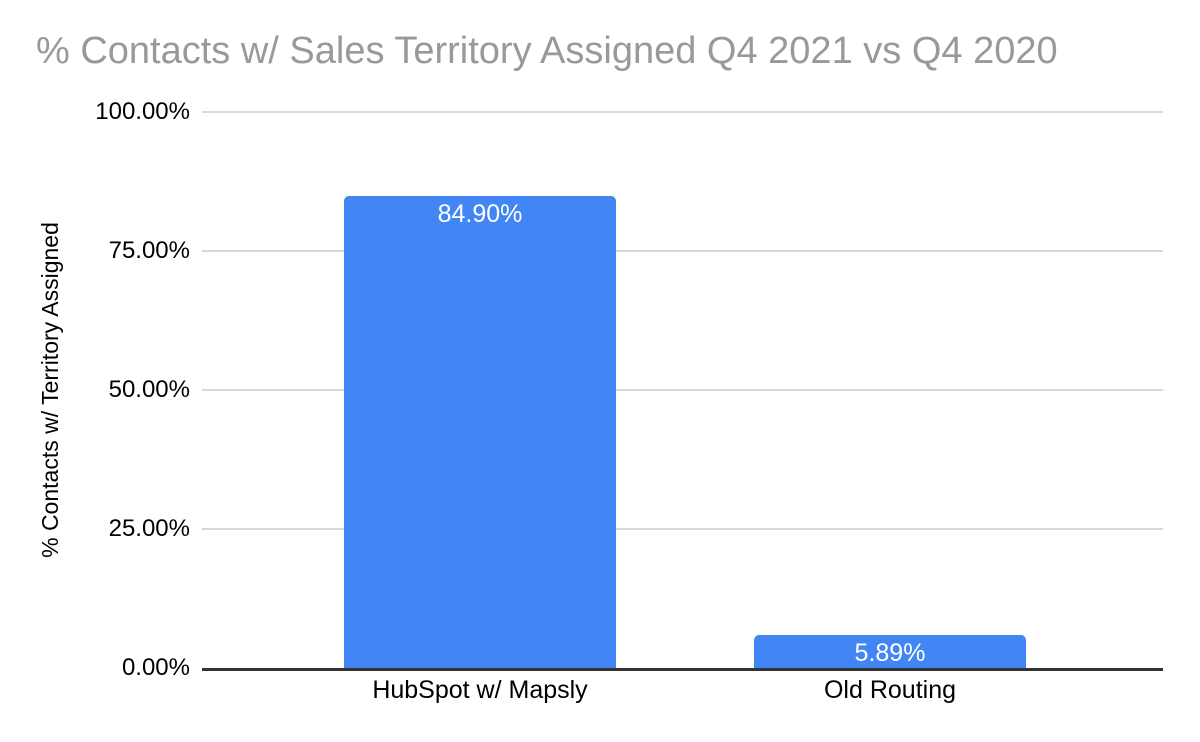 The image size is (1200, 742). Describe the element at coordinates (142, 111) in the screenshot. I see `y-axis-tick-label: 100.00%` at that location.